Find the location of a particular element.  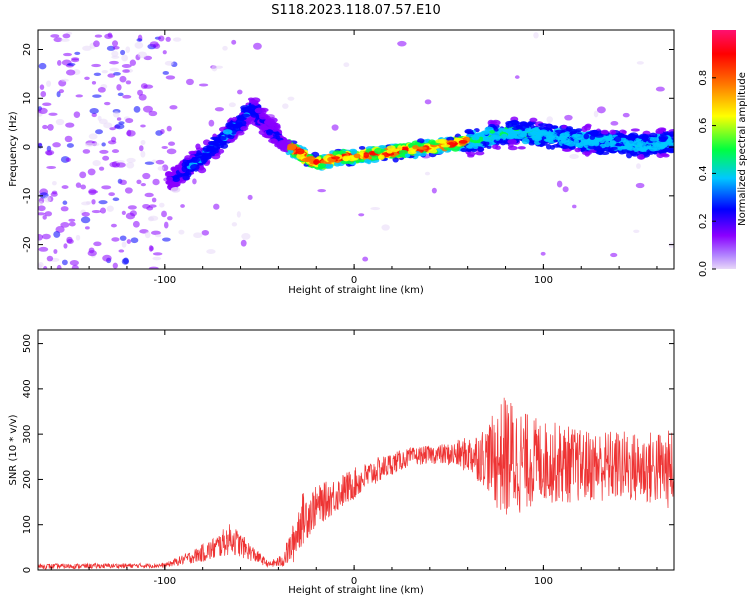

colorbar-label: Normalized spectral amplitude is located at coordinates (742, 149).